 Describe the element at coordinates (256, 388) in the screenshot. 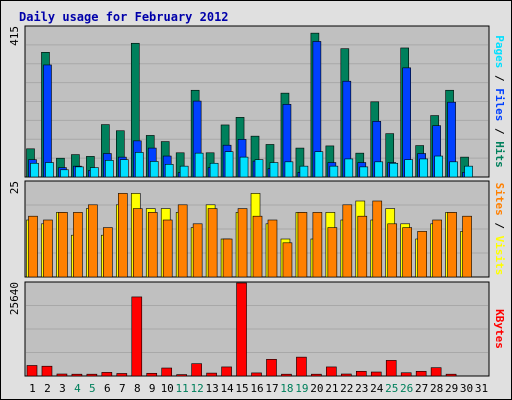

I see `x-tick-label-day-16: 16` at that location.